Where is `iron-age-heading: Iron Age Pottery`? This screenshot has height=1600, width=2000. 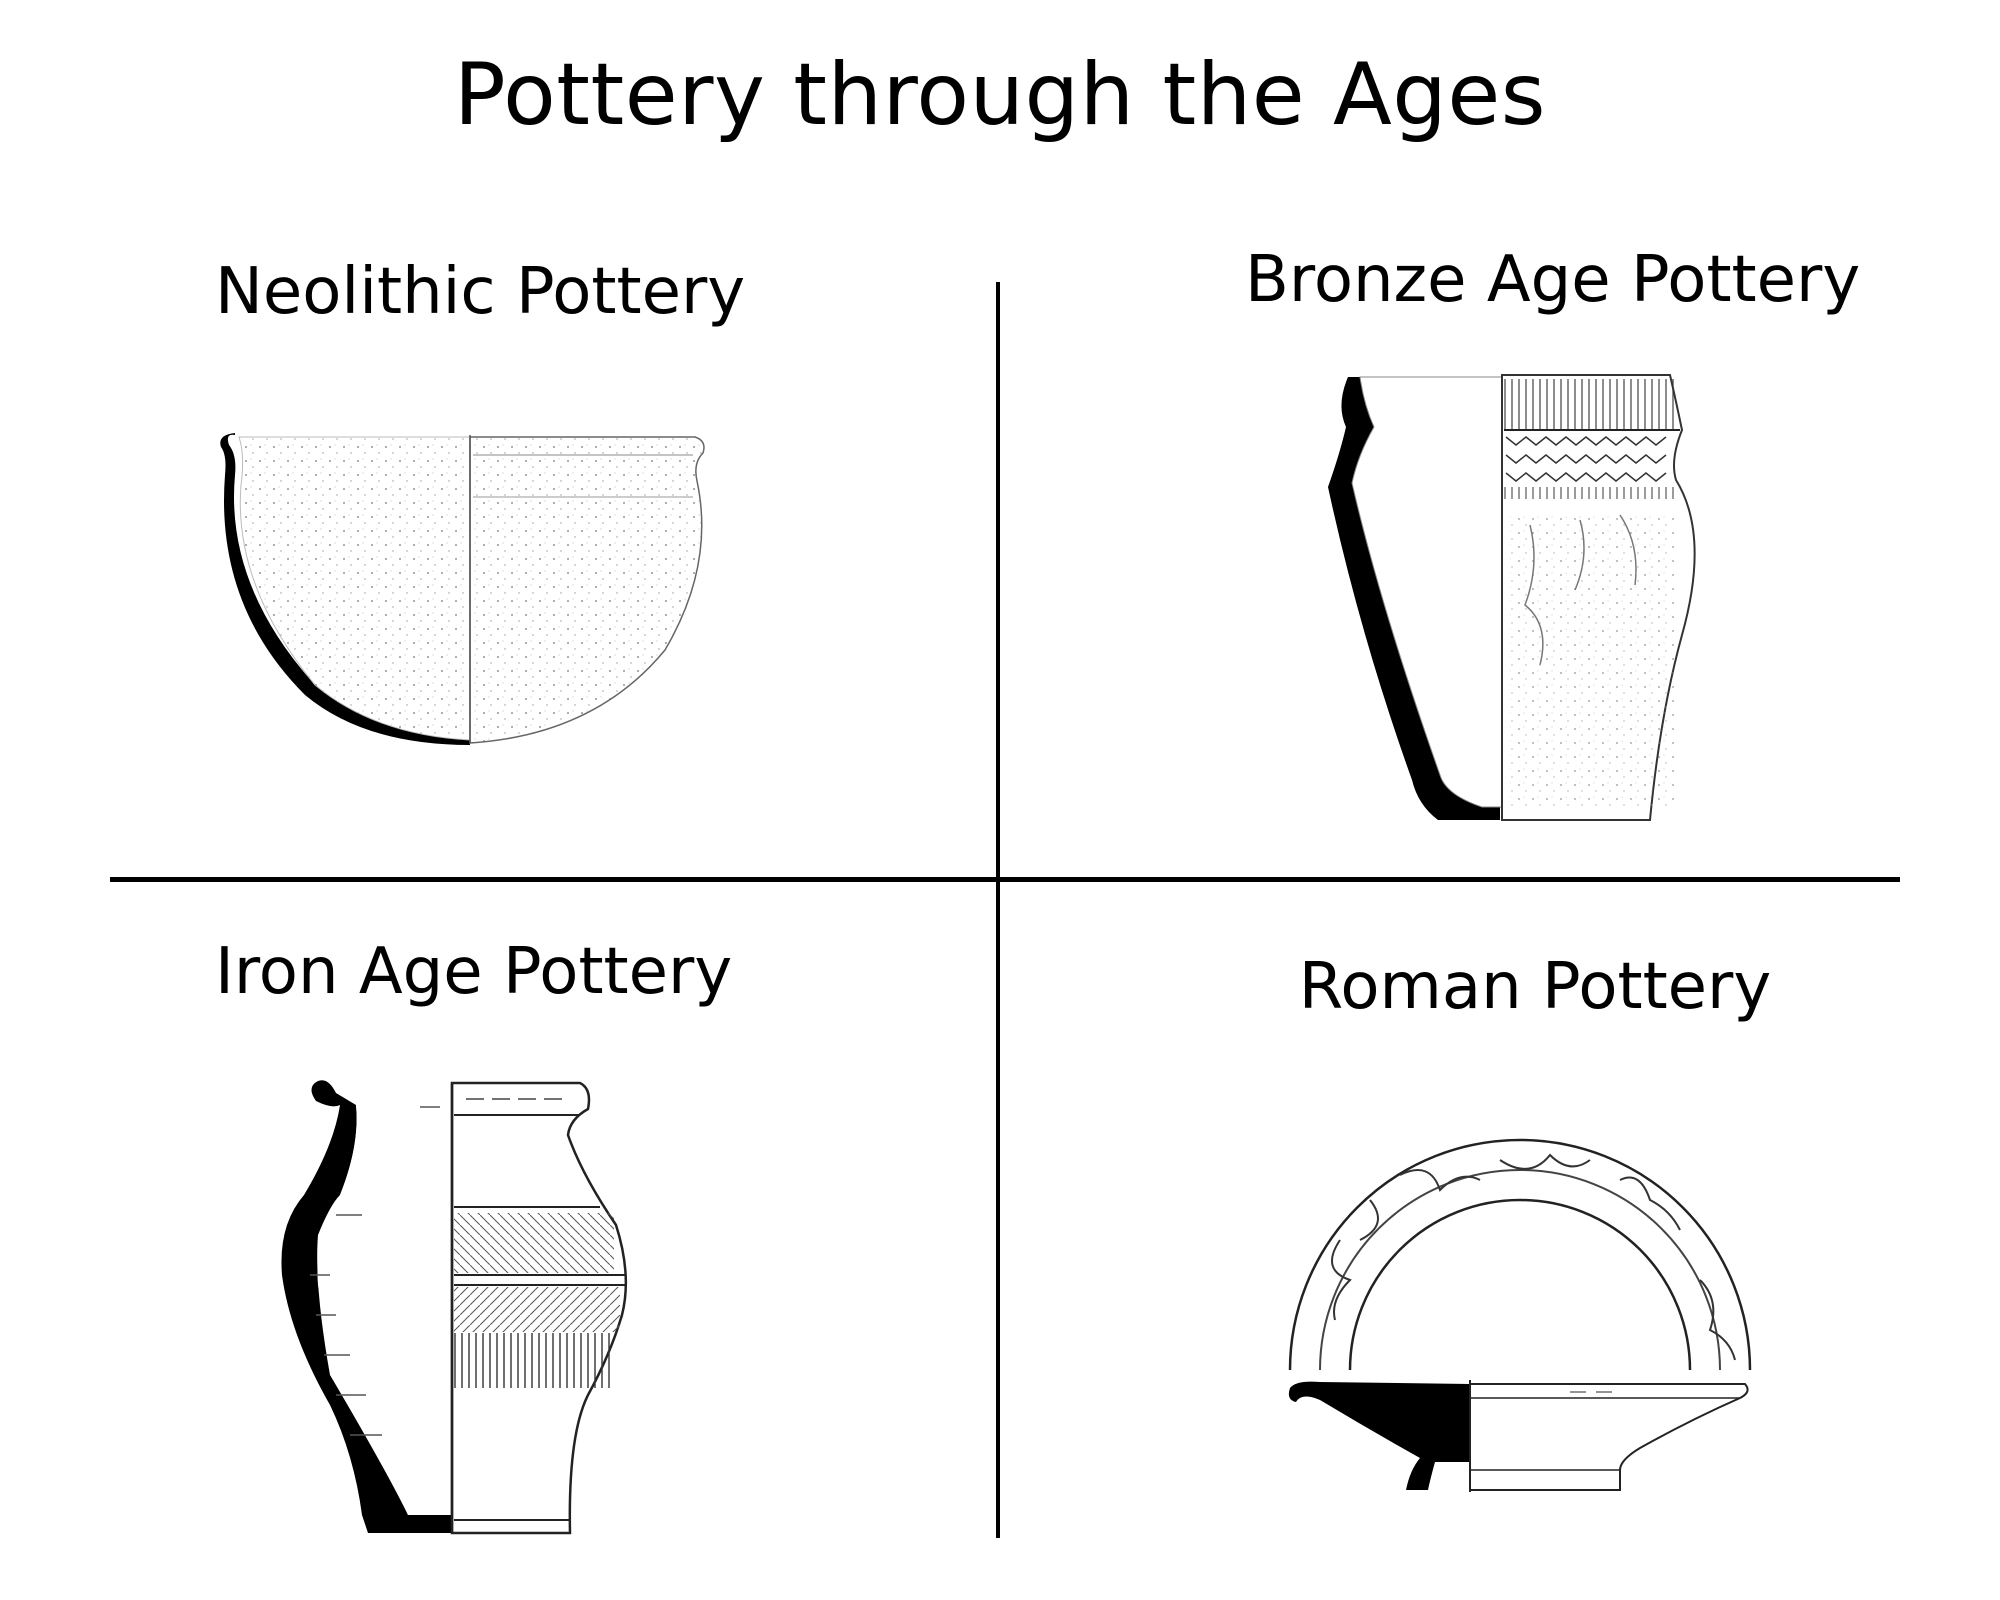
iron-age-heading: Iron Age Pottery is located at coordinates (474, 972).